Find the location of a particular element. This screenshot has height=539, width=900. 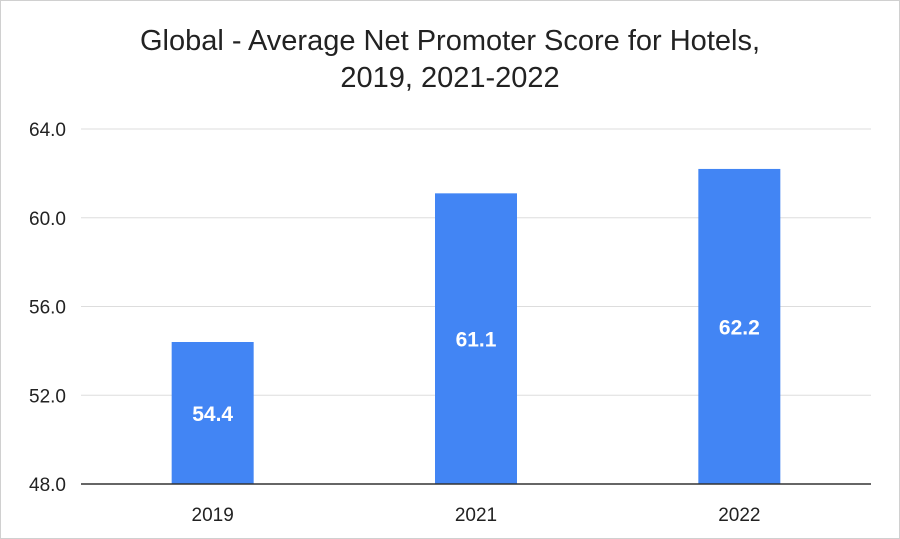

bar-2021 is located at coordinates (476, 338).